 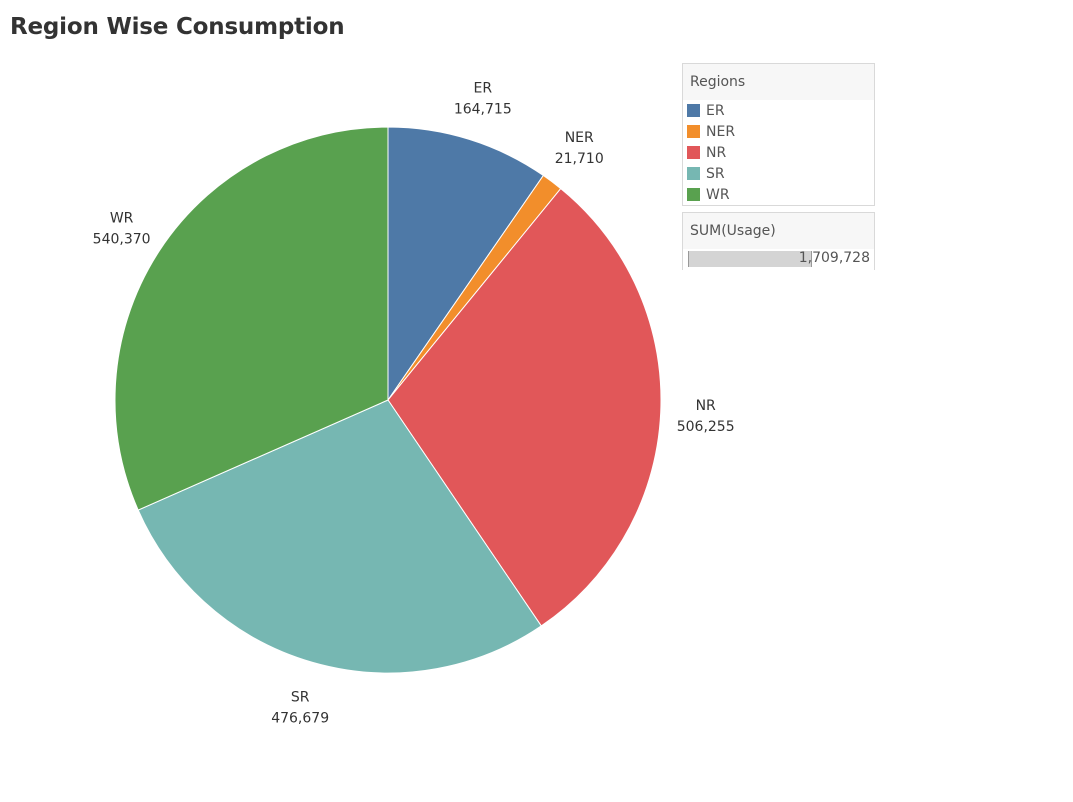 I want to click on slice-label-name: NER, so click(x=579, y=138).